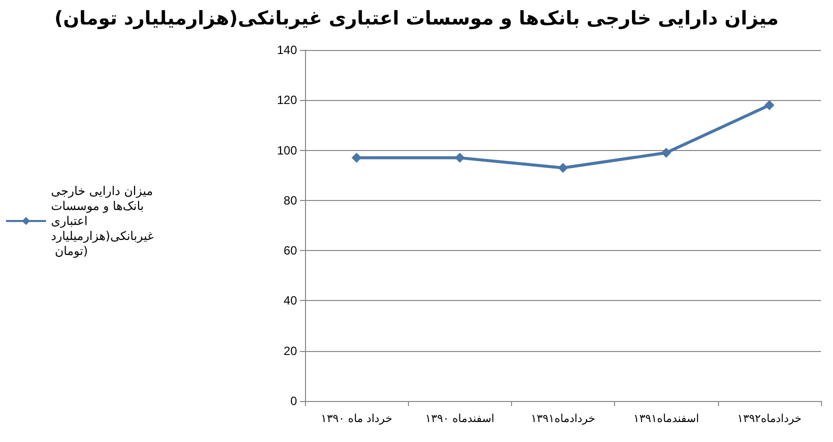 The width and height of the screenshot is (833, 442). Describe the element at coordinates (459, 418) in the screenshot. I see `x-tick-label: اسفندماه ۱۳۹۰` at that location.